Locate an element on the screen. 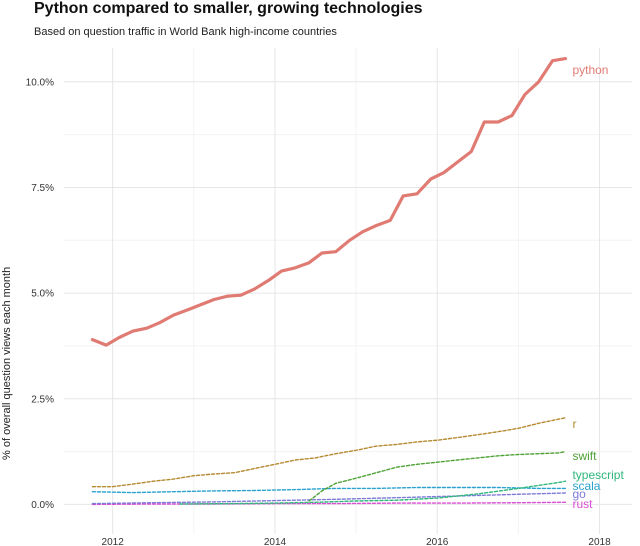 The height and width of the screenshot is (546, 640). series-label-r: r is located at coordinates (574, 424).